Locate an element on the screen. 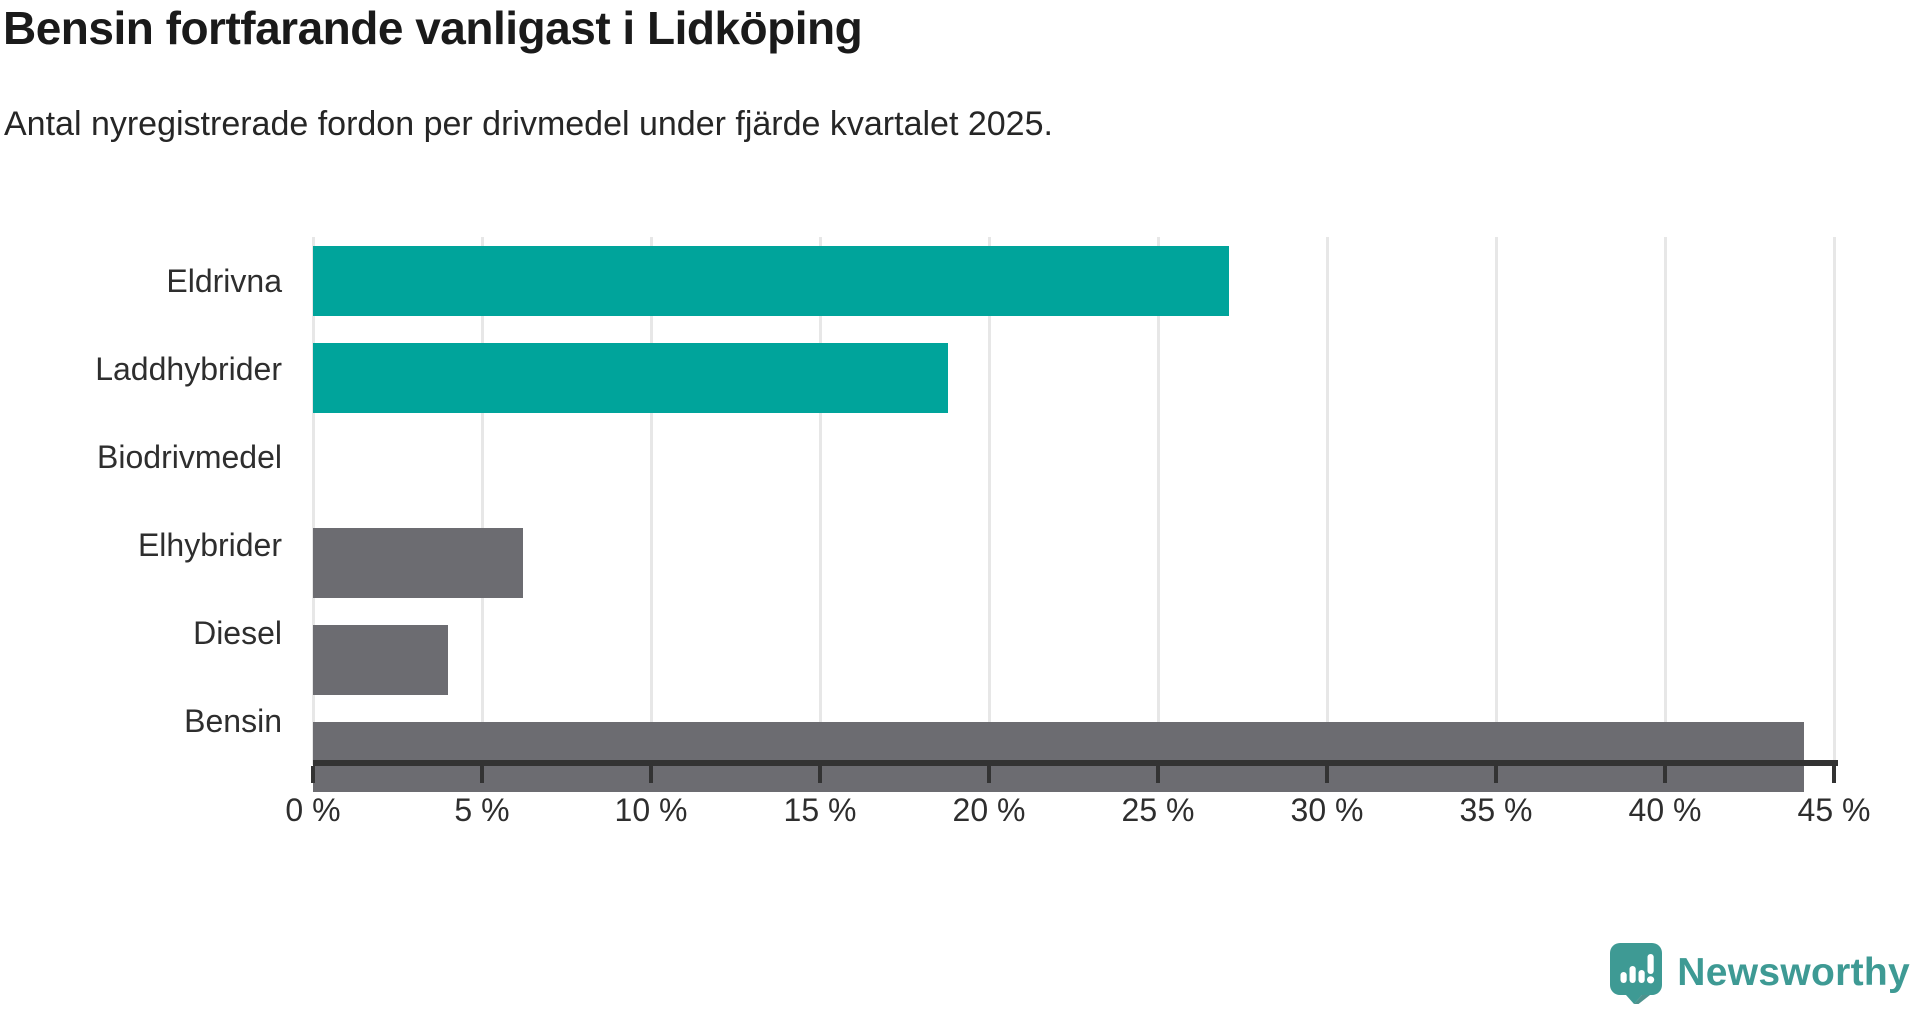 This screenshot has height=1010, width=1920. x-axis-tick-label: 20 % is located at coordinates (989, 810).